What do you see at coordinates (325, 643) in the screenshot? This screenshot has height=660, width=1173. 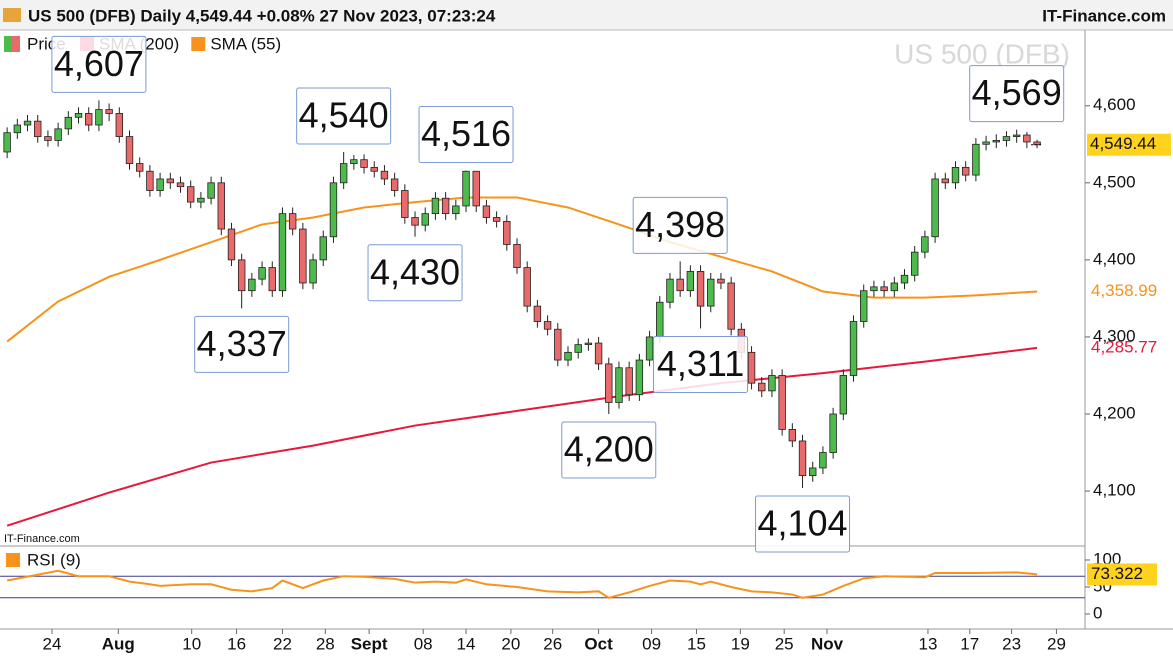 I see `x-tick-label: 28` at bounding box center [325, 643].